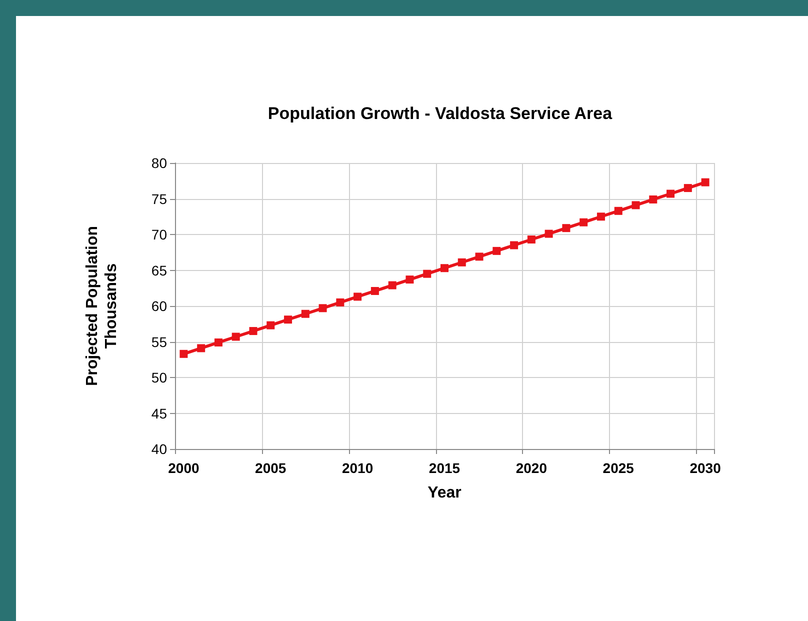 This screenshot has width=808, height=621. Describe the element at coordinates (618, 468) in the screenshot. I see `x-tick-label: 2025` at that location.